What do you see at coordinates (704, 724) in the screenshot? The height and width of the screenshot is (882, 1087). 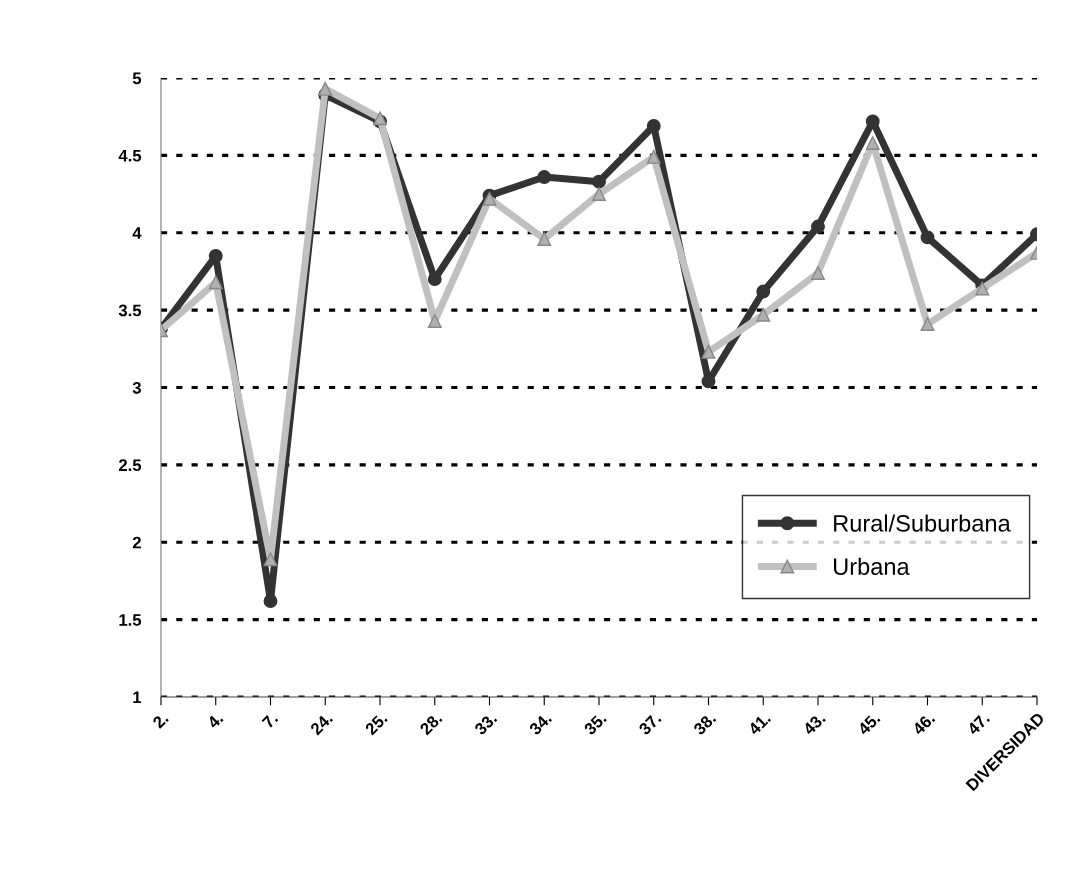 I see `x-tick-label: 38.` at bounding box center [704, 724].